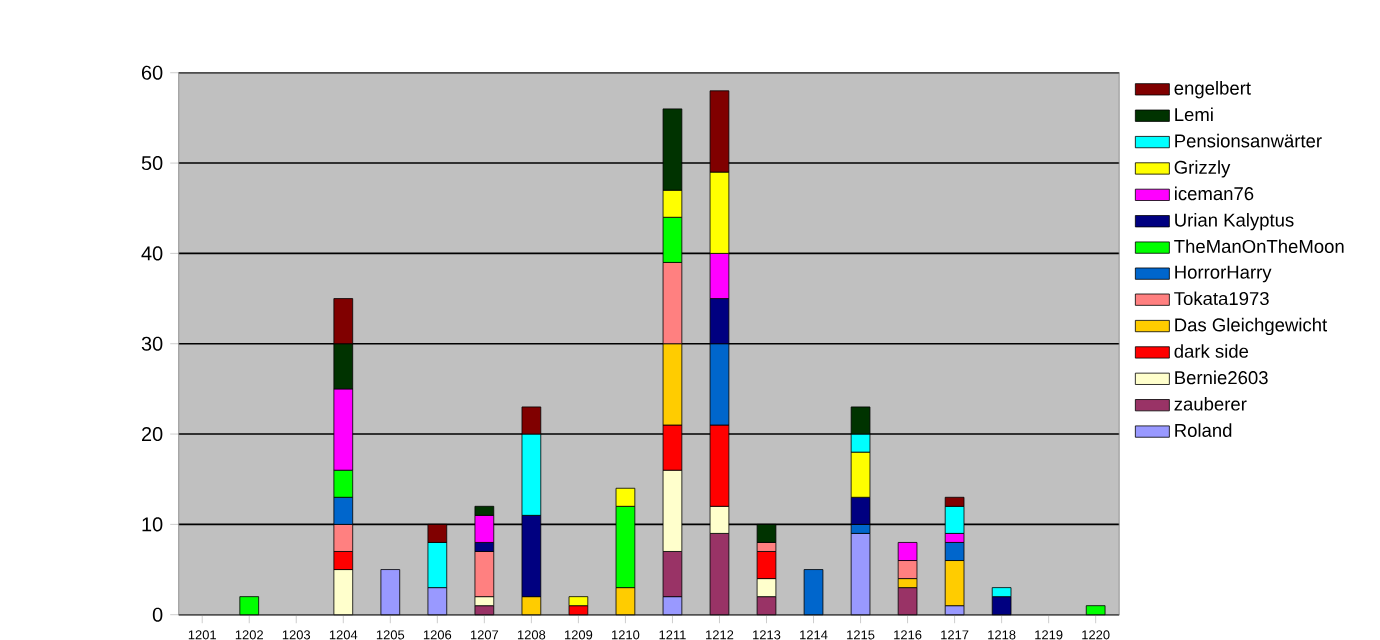 The image size is (1380, 640). I want to click on y-tick-label: 50, so click(152, 163).